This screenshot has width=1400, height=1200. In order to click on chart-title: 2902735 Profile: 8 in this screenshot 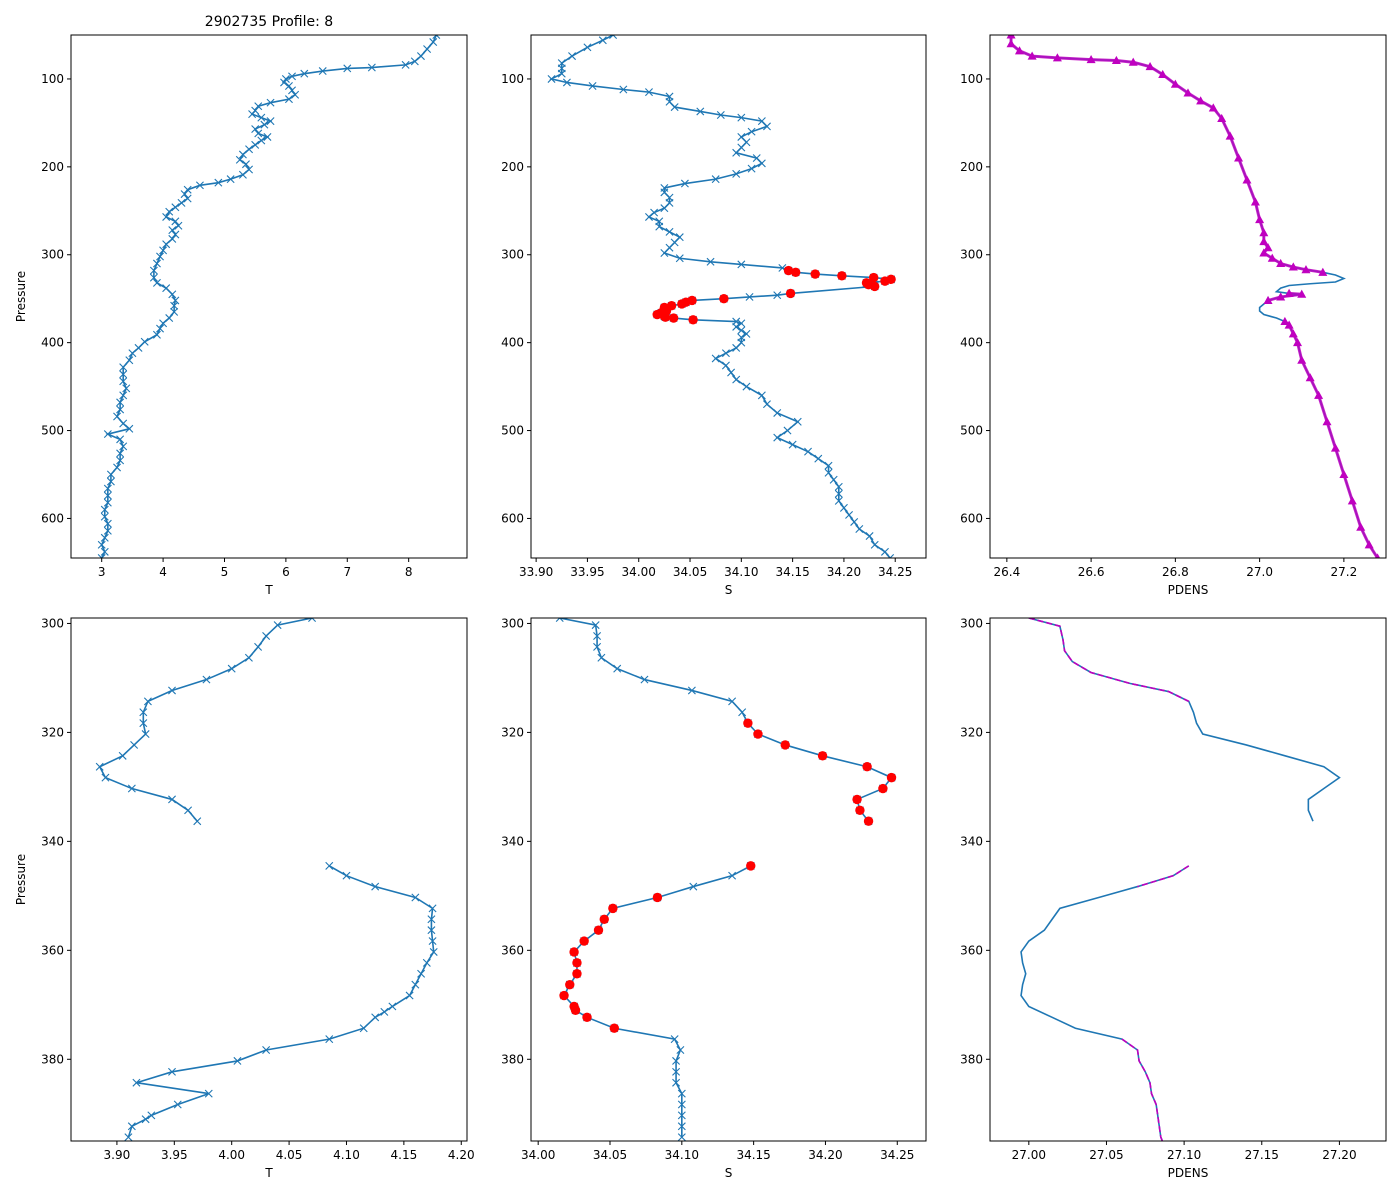, I will do `click(269, 22)`.